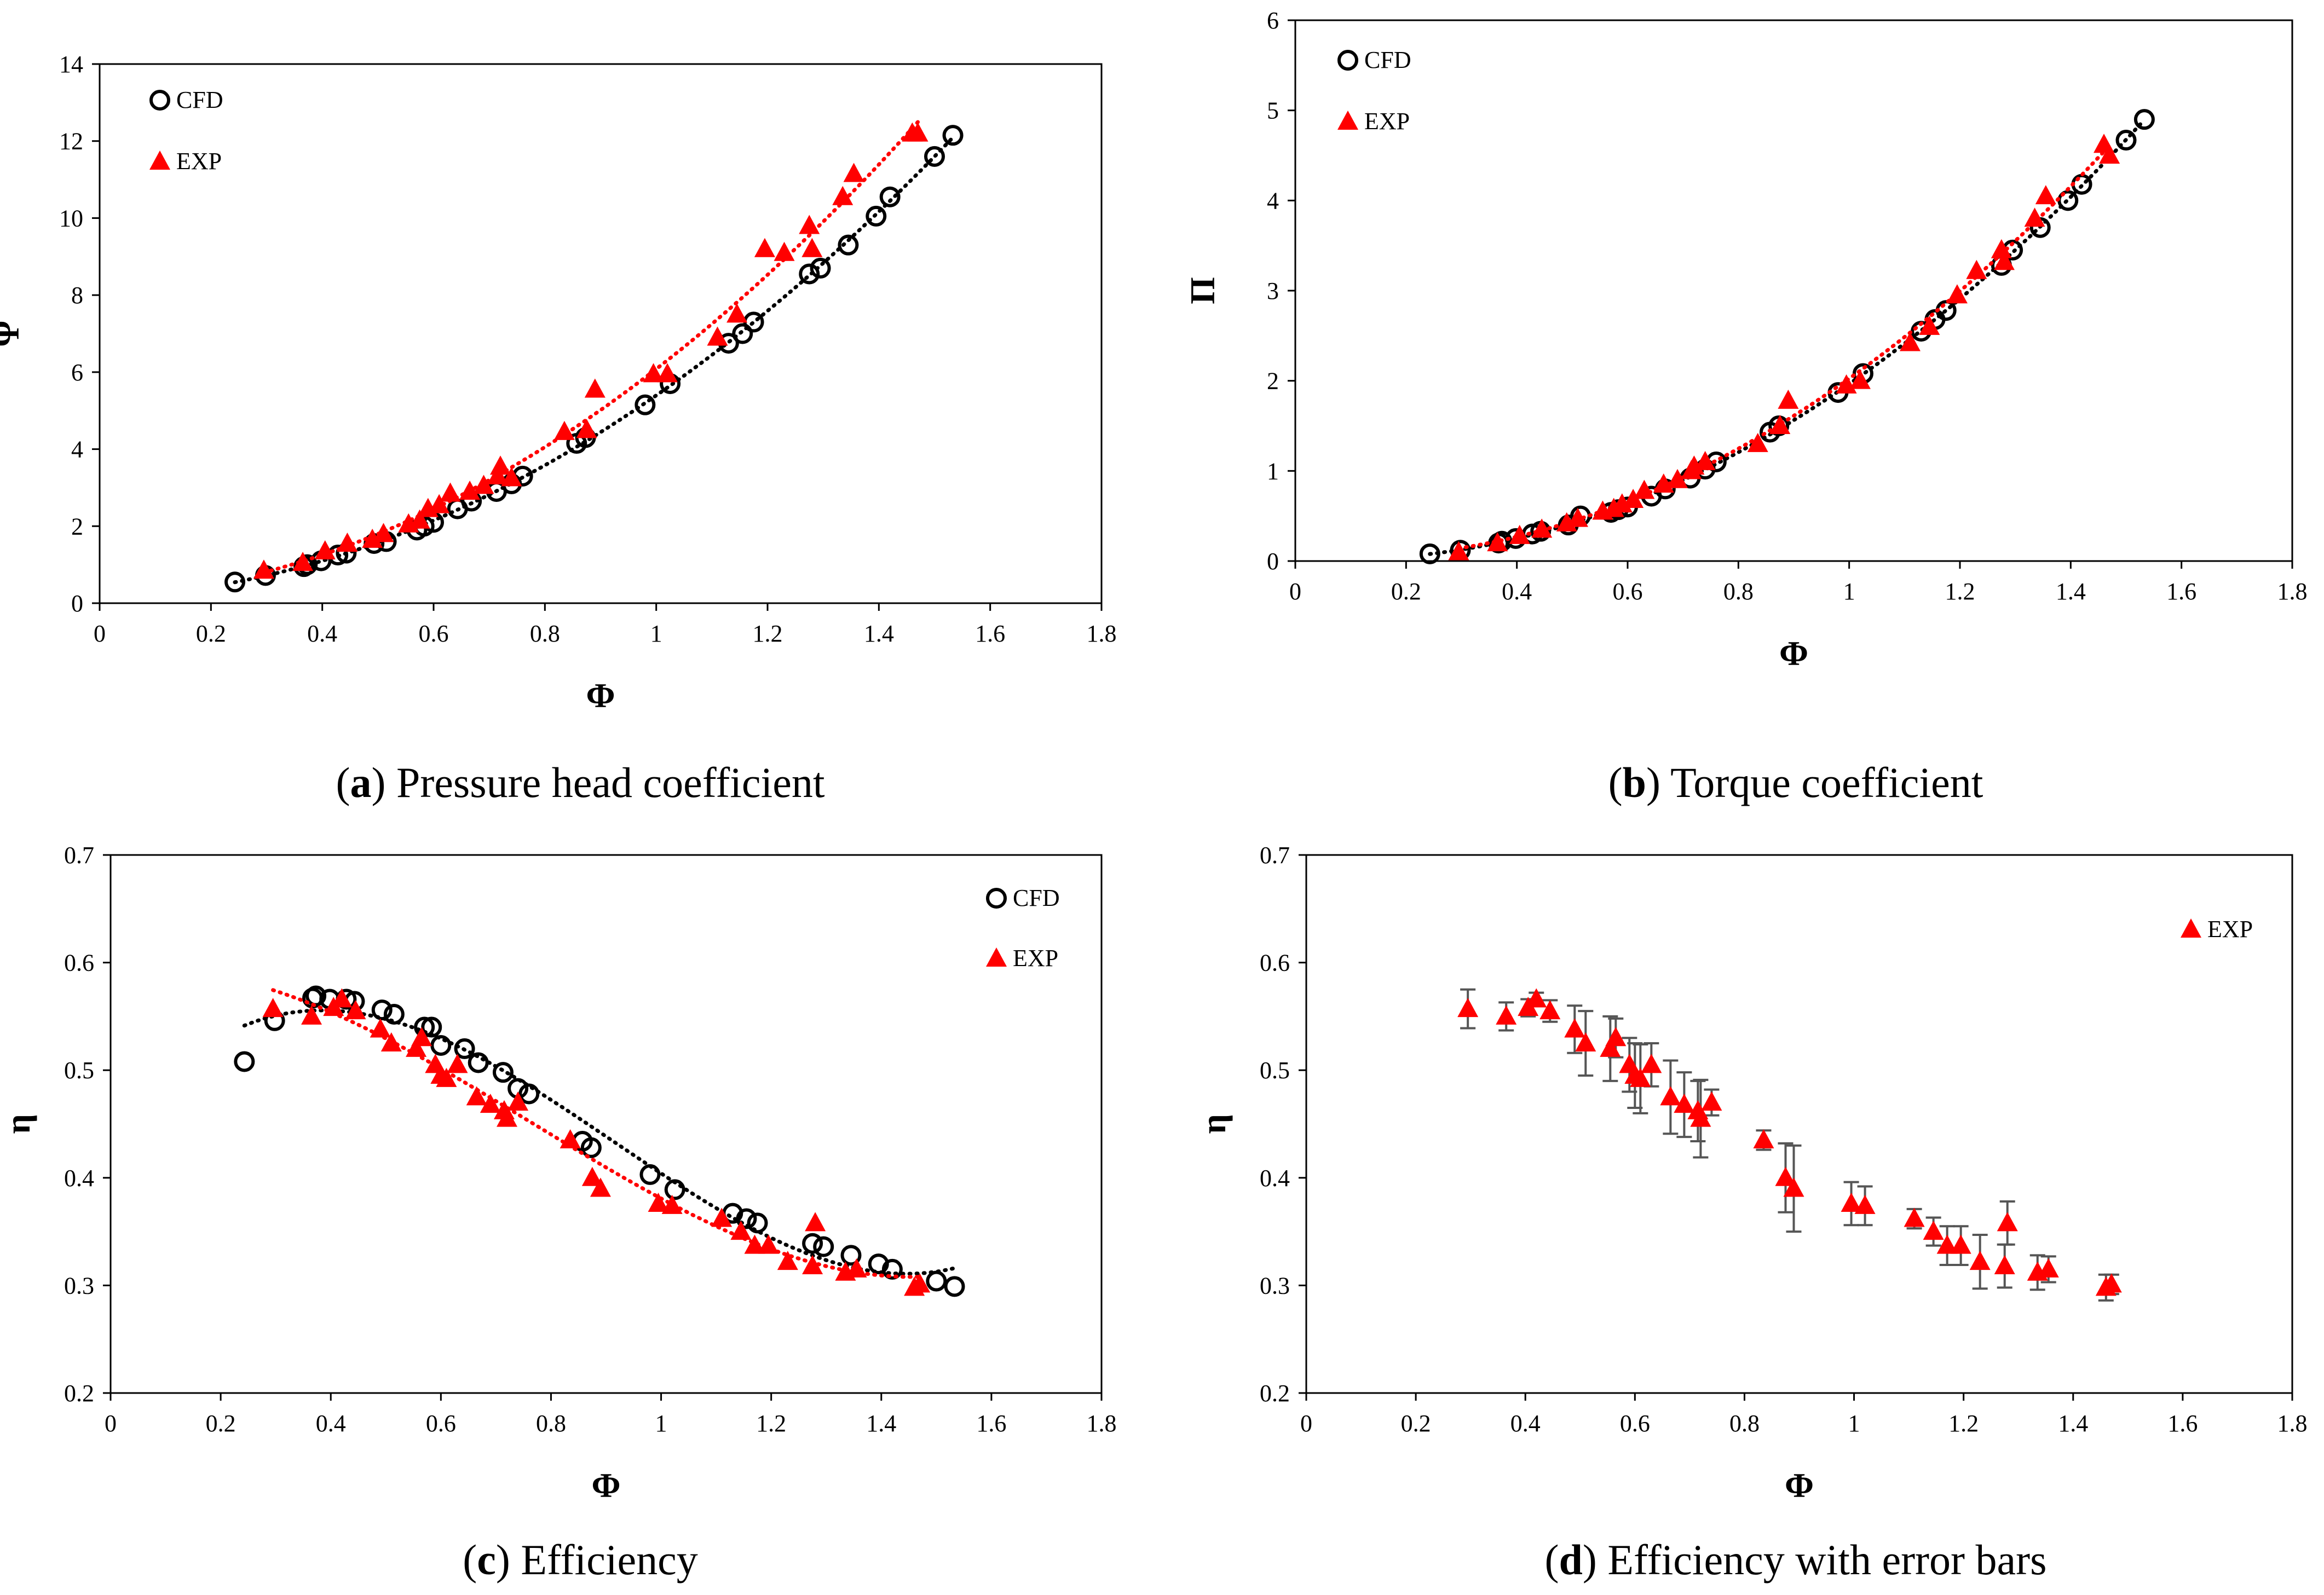  Describe the element at coordinates (1551, 1560) in the screenshot. I see `caption-d-open: (` at that location.